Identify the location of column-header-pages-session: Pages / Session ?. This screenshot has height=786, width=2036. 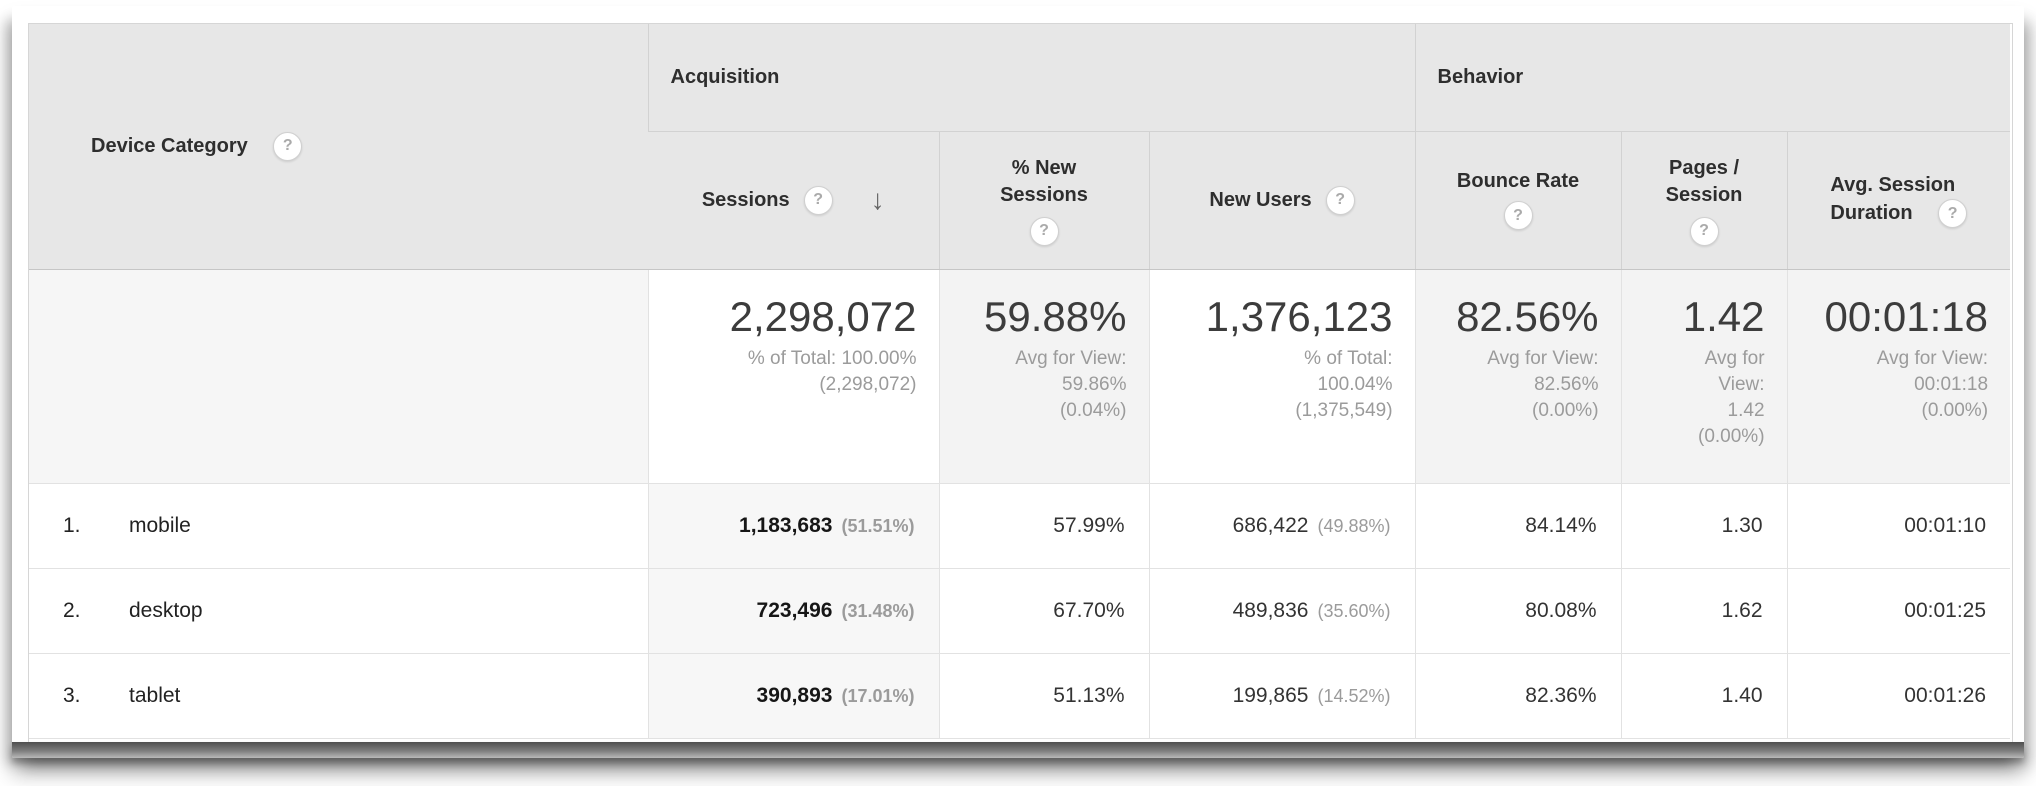
(1704, 200).